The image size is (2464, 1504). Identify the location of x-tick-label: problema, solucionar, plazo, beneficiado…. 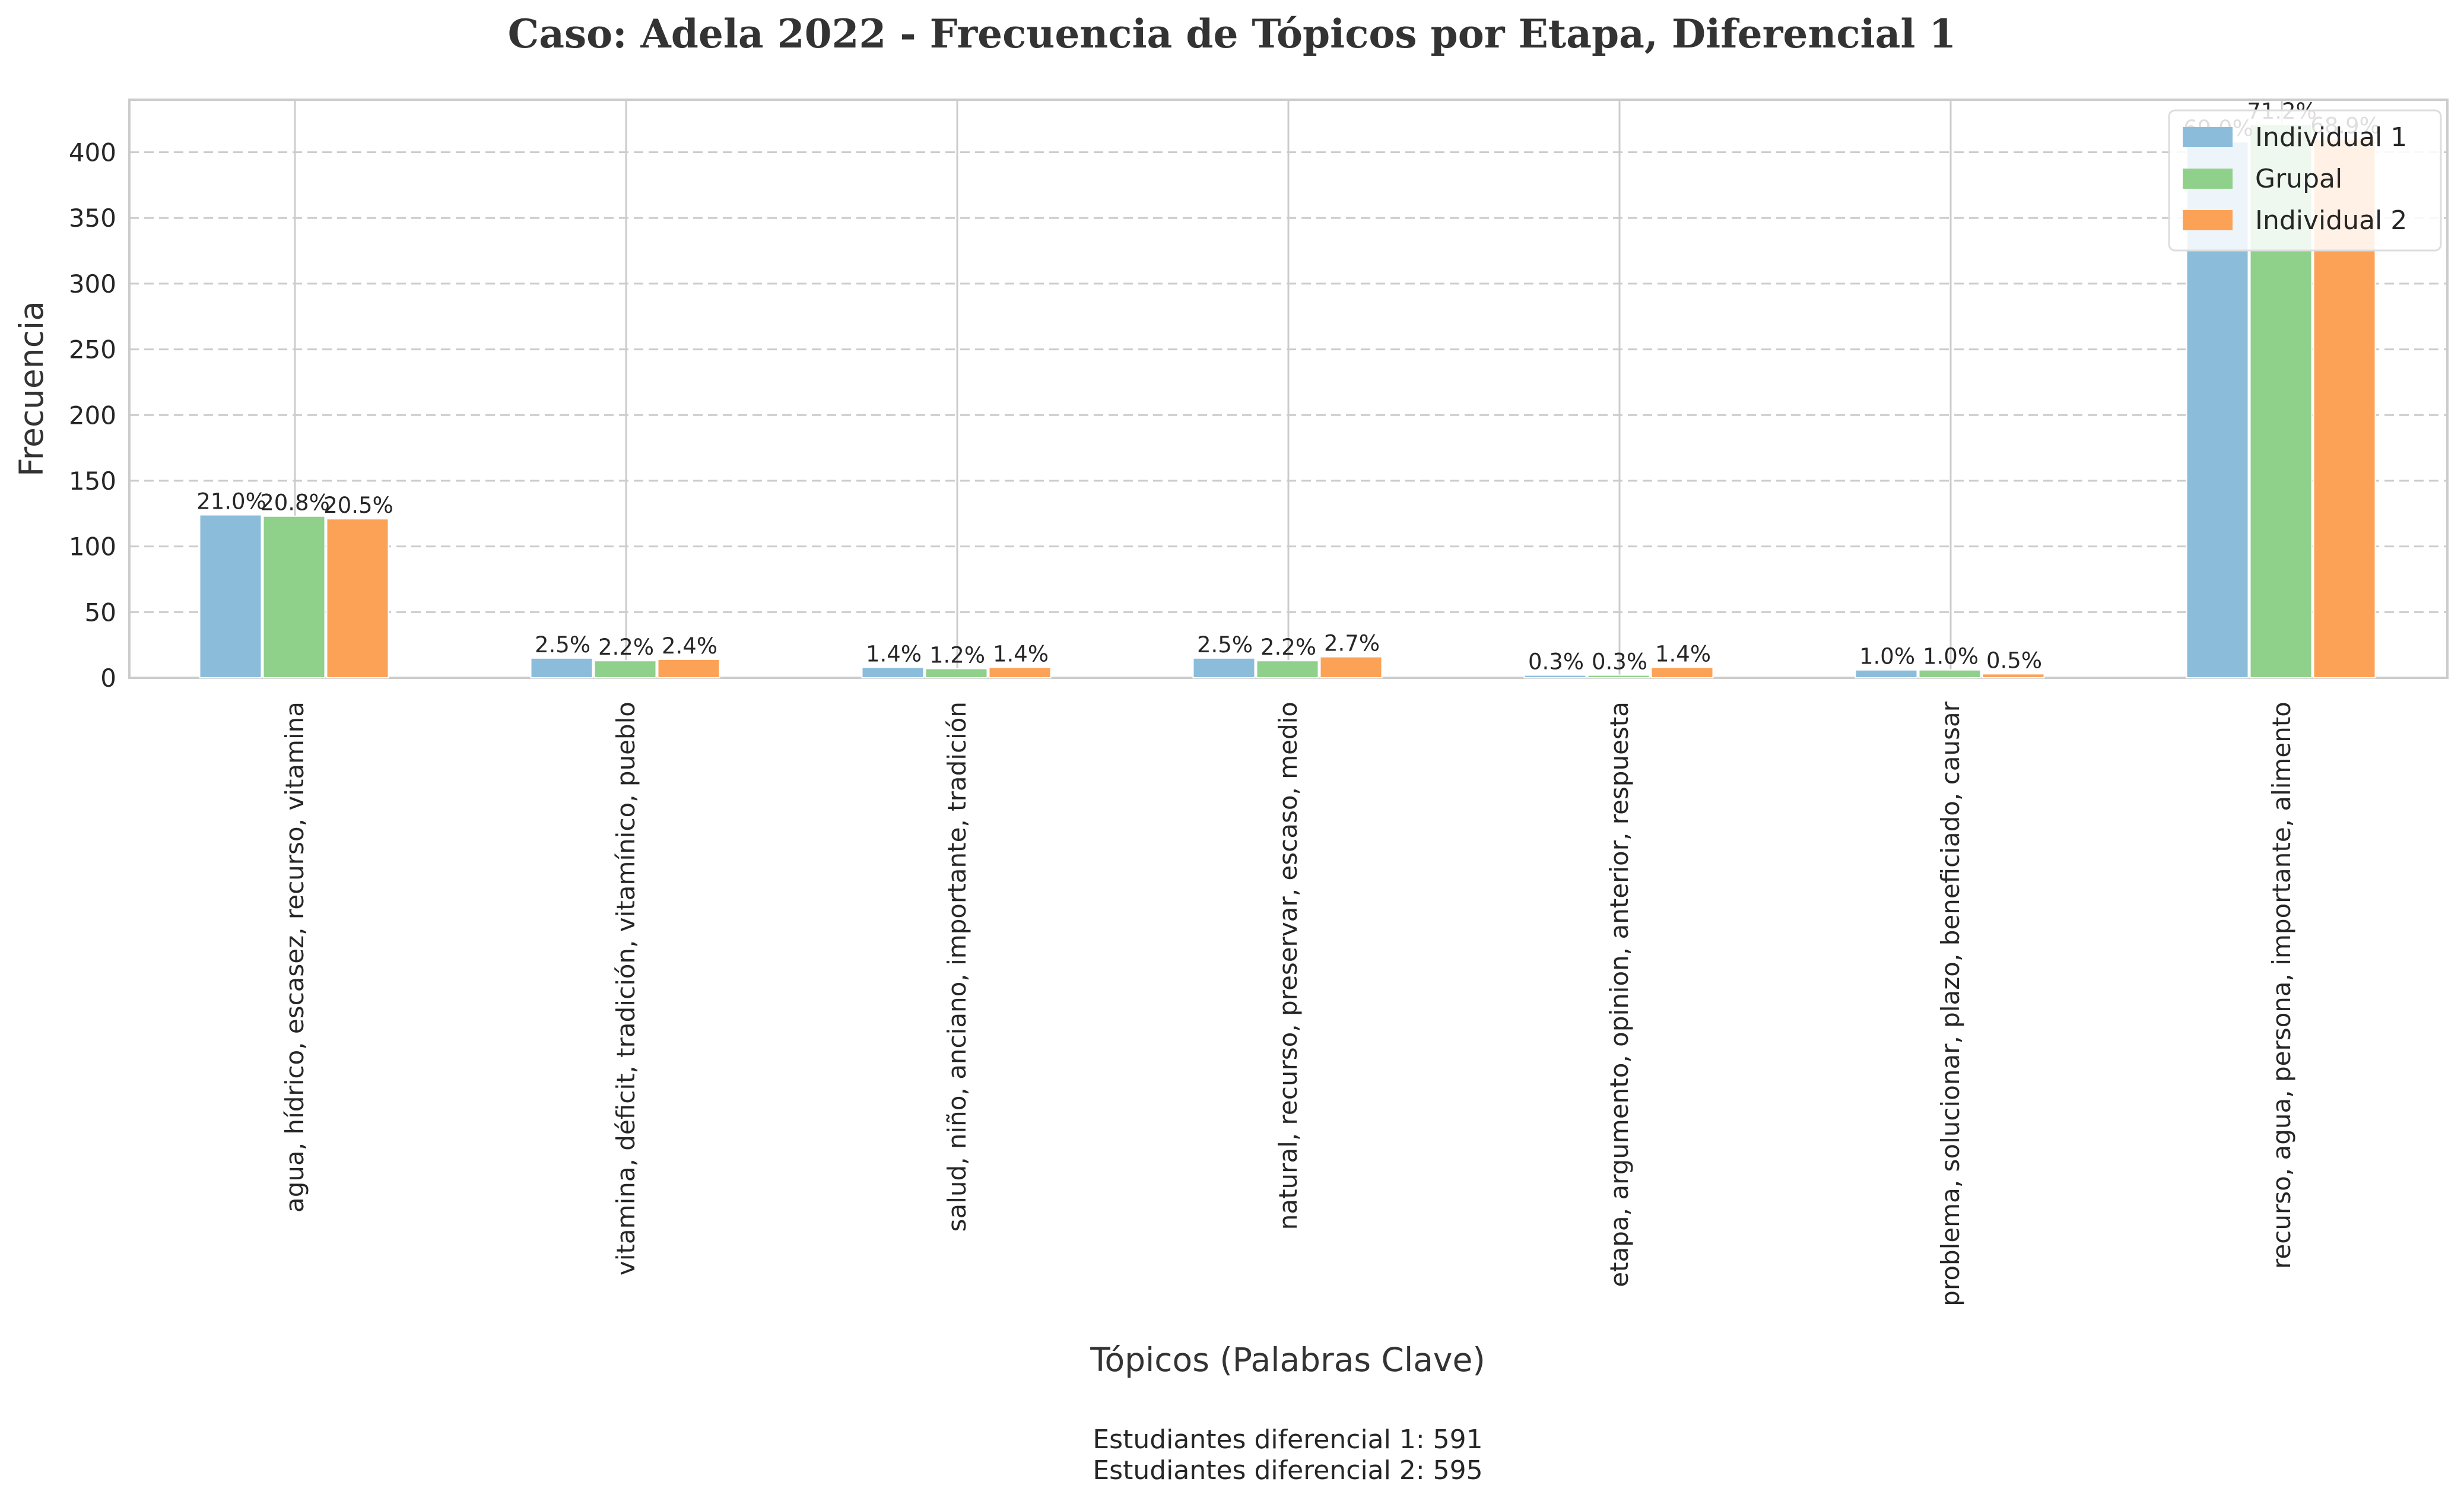
(1950, 1004).